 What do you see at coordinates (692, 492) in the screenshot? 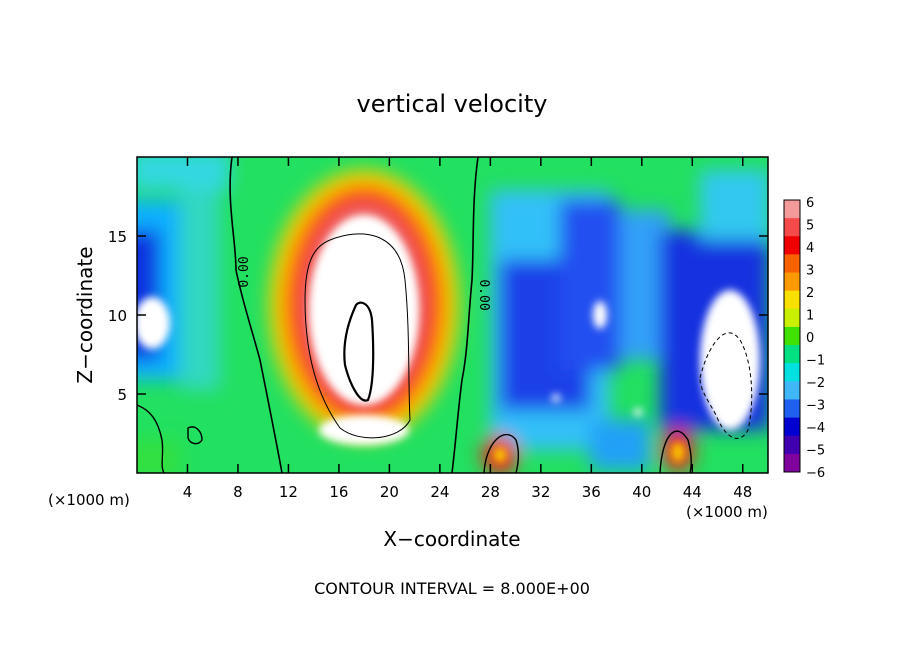
I see `x-tick-label: 44` at bounding box center [692, 492].